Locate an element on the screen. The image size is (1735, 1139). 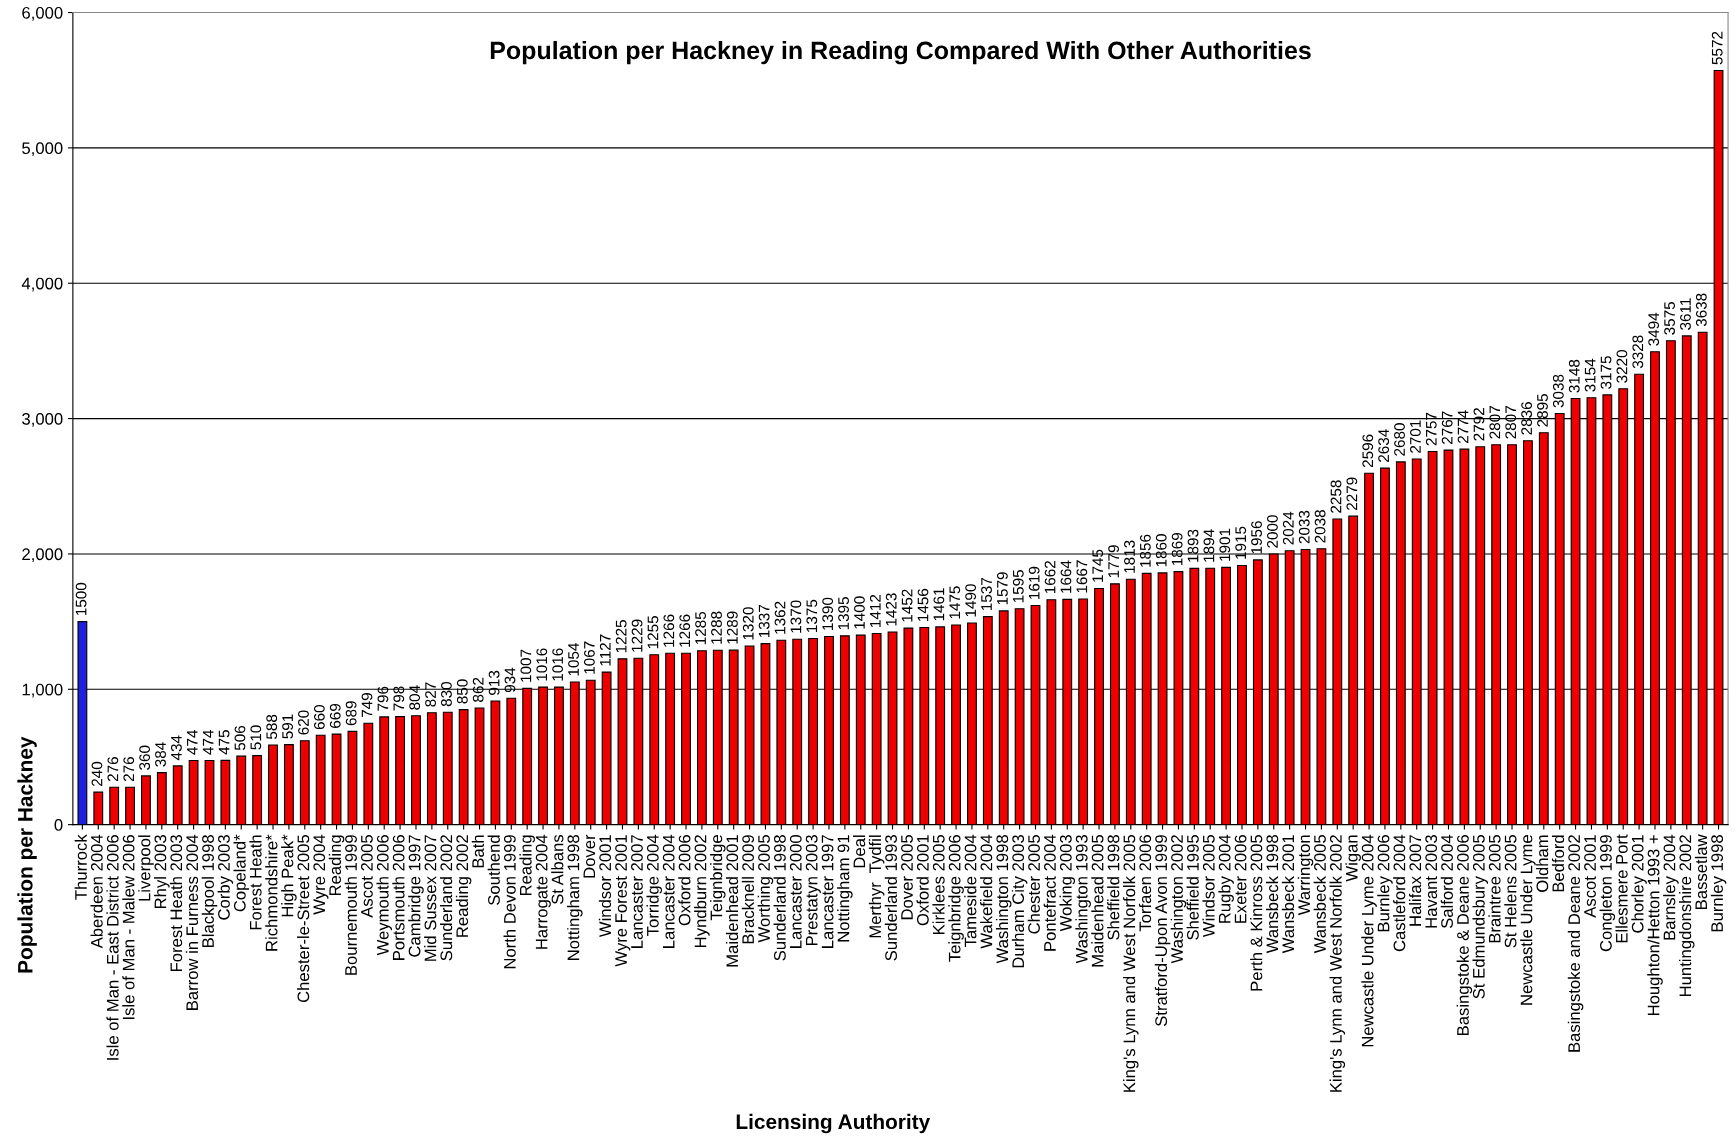
x-tick-label: Sunderland 1998 is located at coordinates (779, 898).